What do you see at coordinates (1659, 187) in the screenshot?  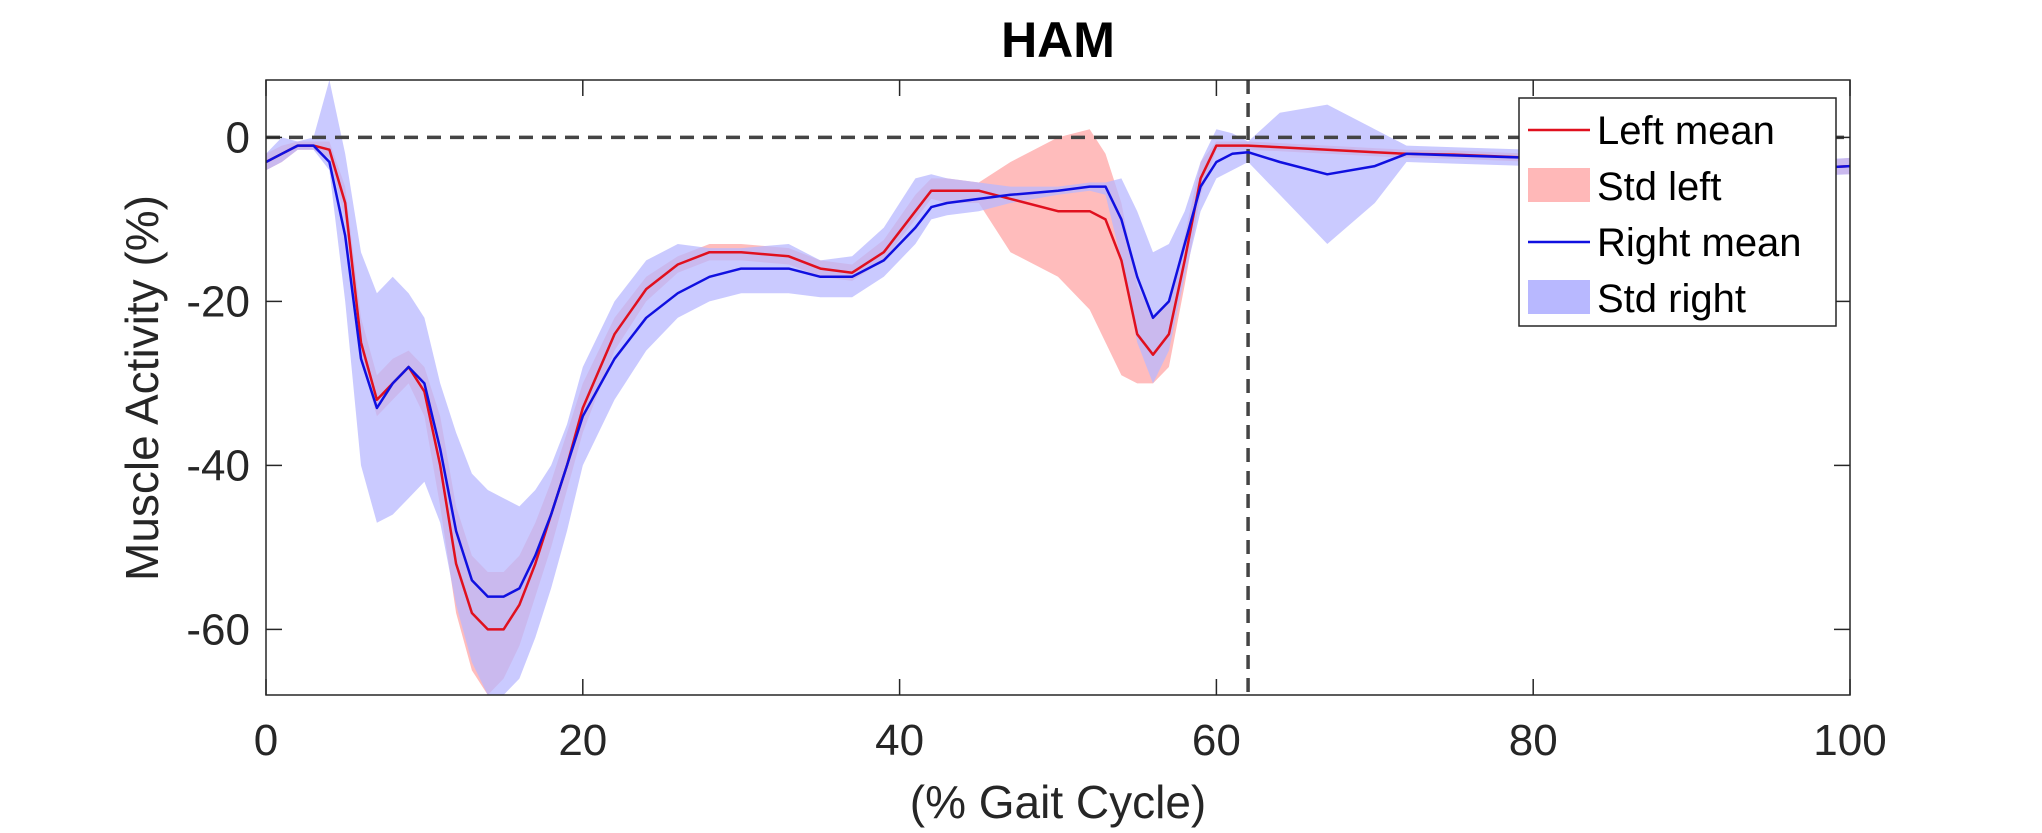 I see `legend-label-std-left: Std left` at bounding box center [1659, 187].